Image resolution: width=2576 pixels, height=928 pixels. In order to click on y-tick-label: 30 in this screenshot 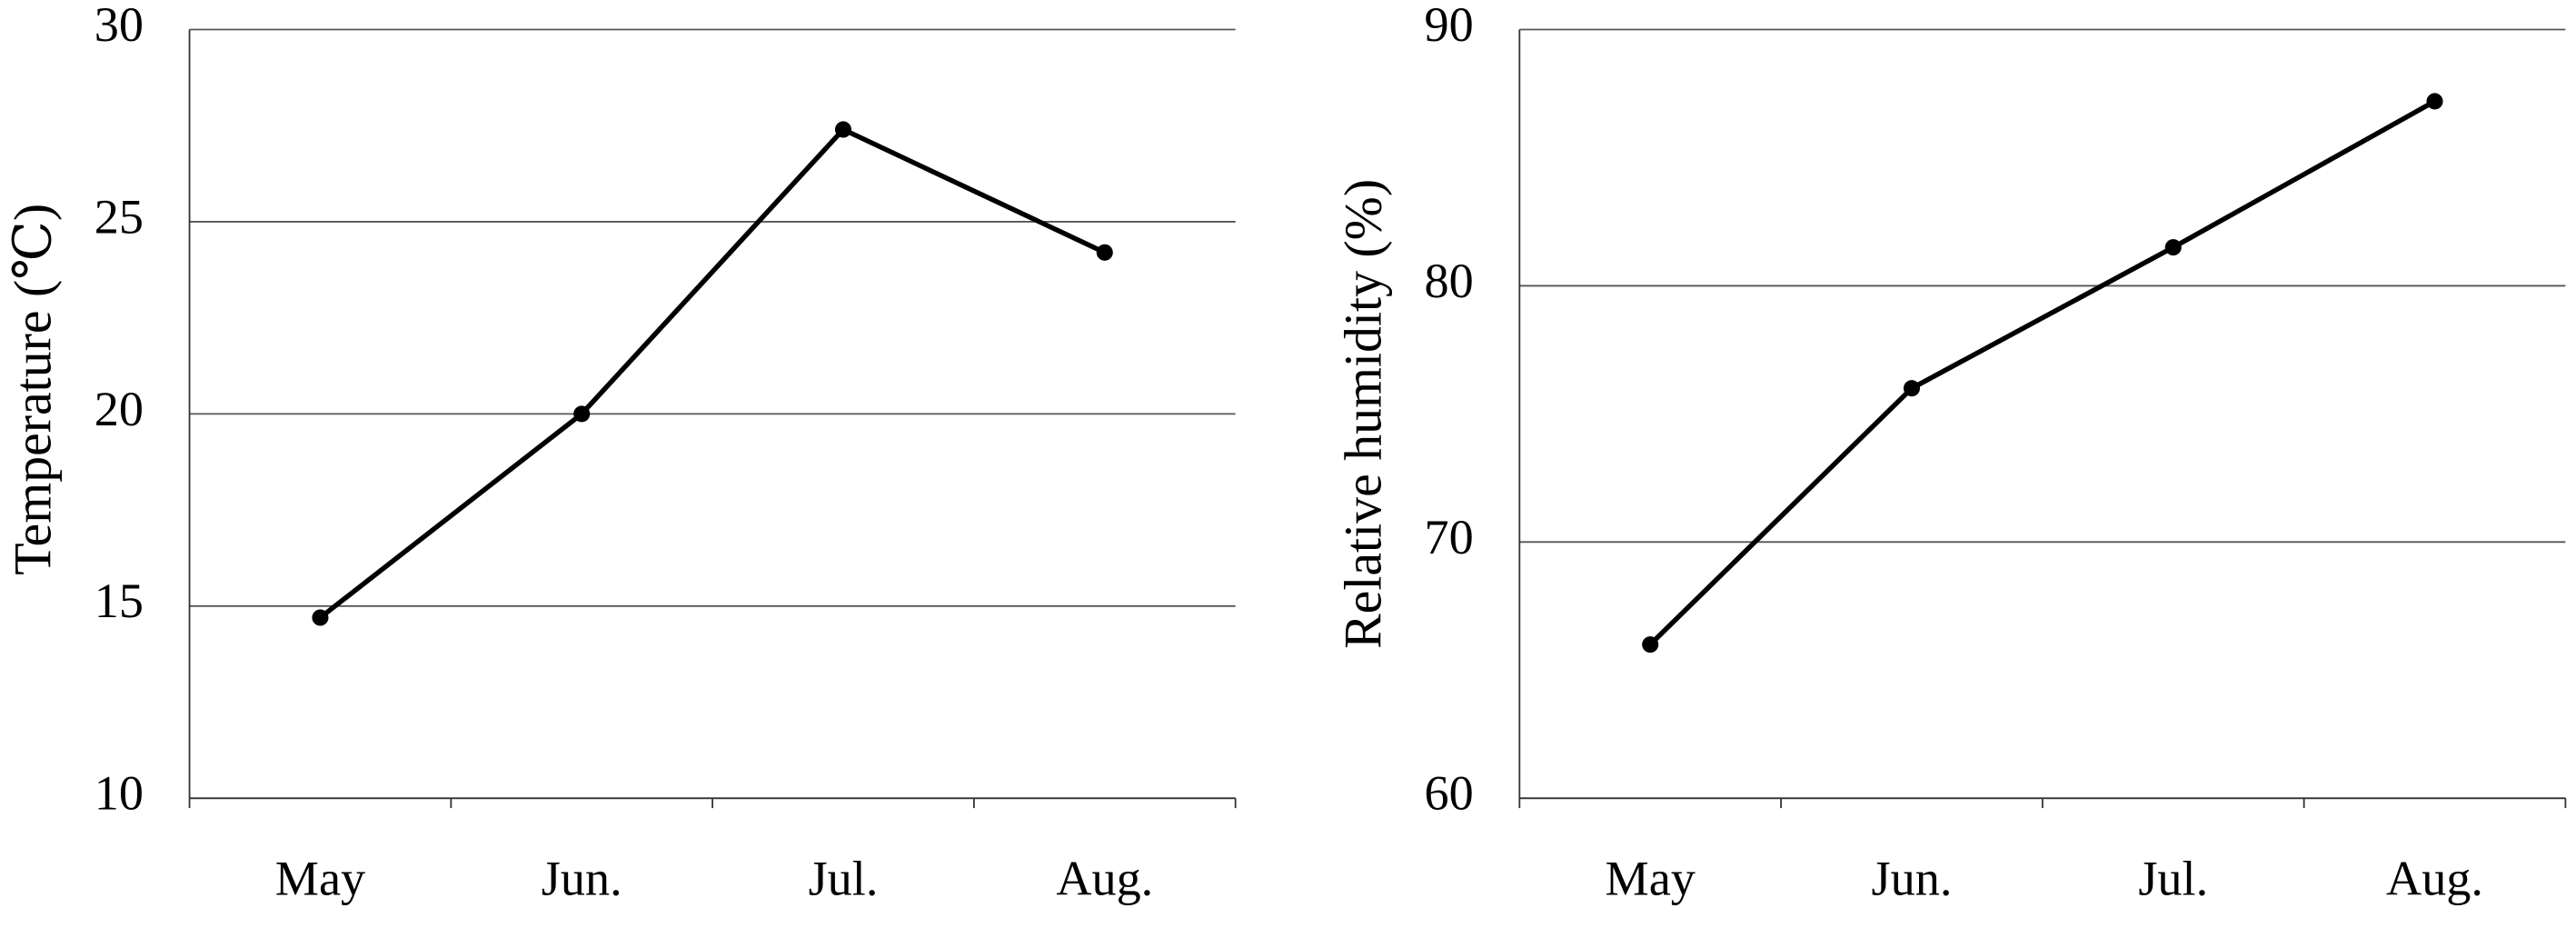, I will do `click(119, 26)`.